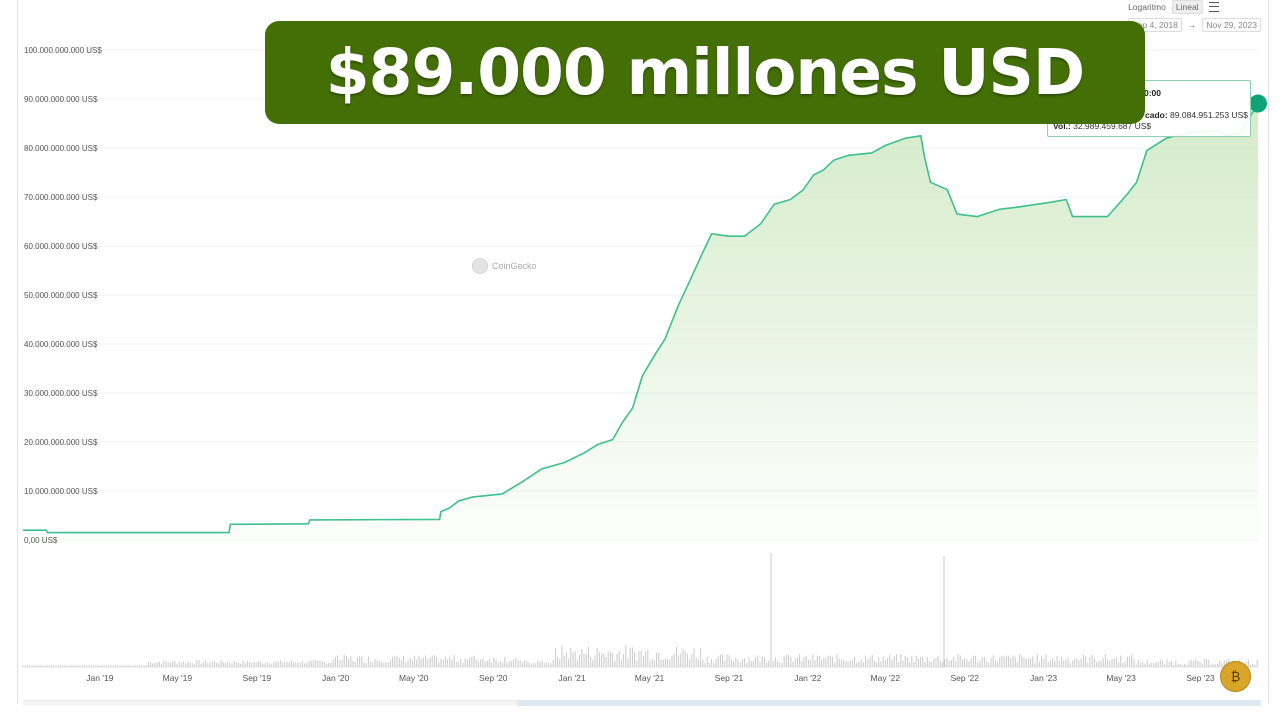 Image resolution: width=1283 pixels, height=724 pixels. What do you see at coordinates (1121, 678) in the screenshot?
I see `x-tick-label: May '23` at bounding box center [1121, 678].